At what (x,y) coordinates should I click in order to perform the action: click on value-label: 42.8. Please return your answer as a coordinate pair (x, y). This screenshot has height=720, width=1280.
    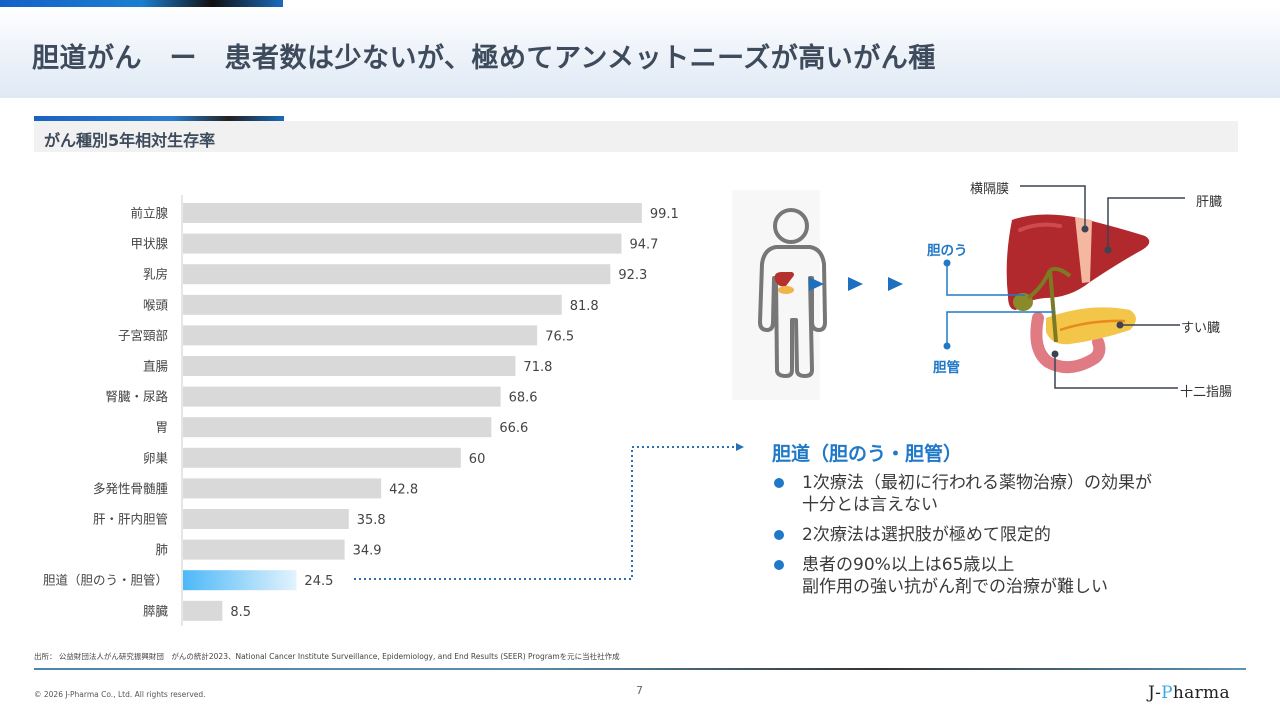
    Looking at the image, I should click on (403, 489).